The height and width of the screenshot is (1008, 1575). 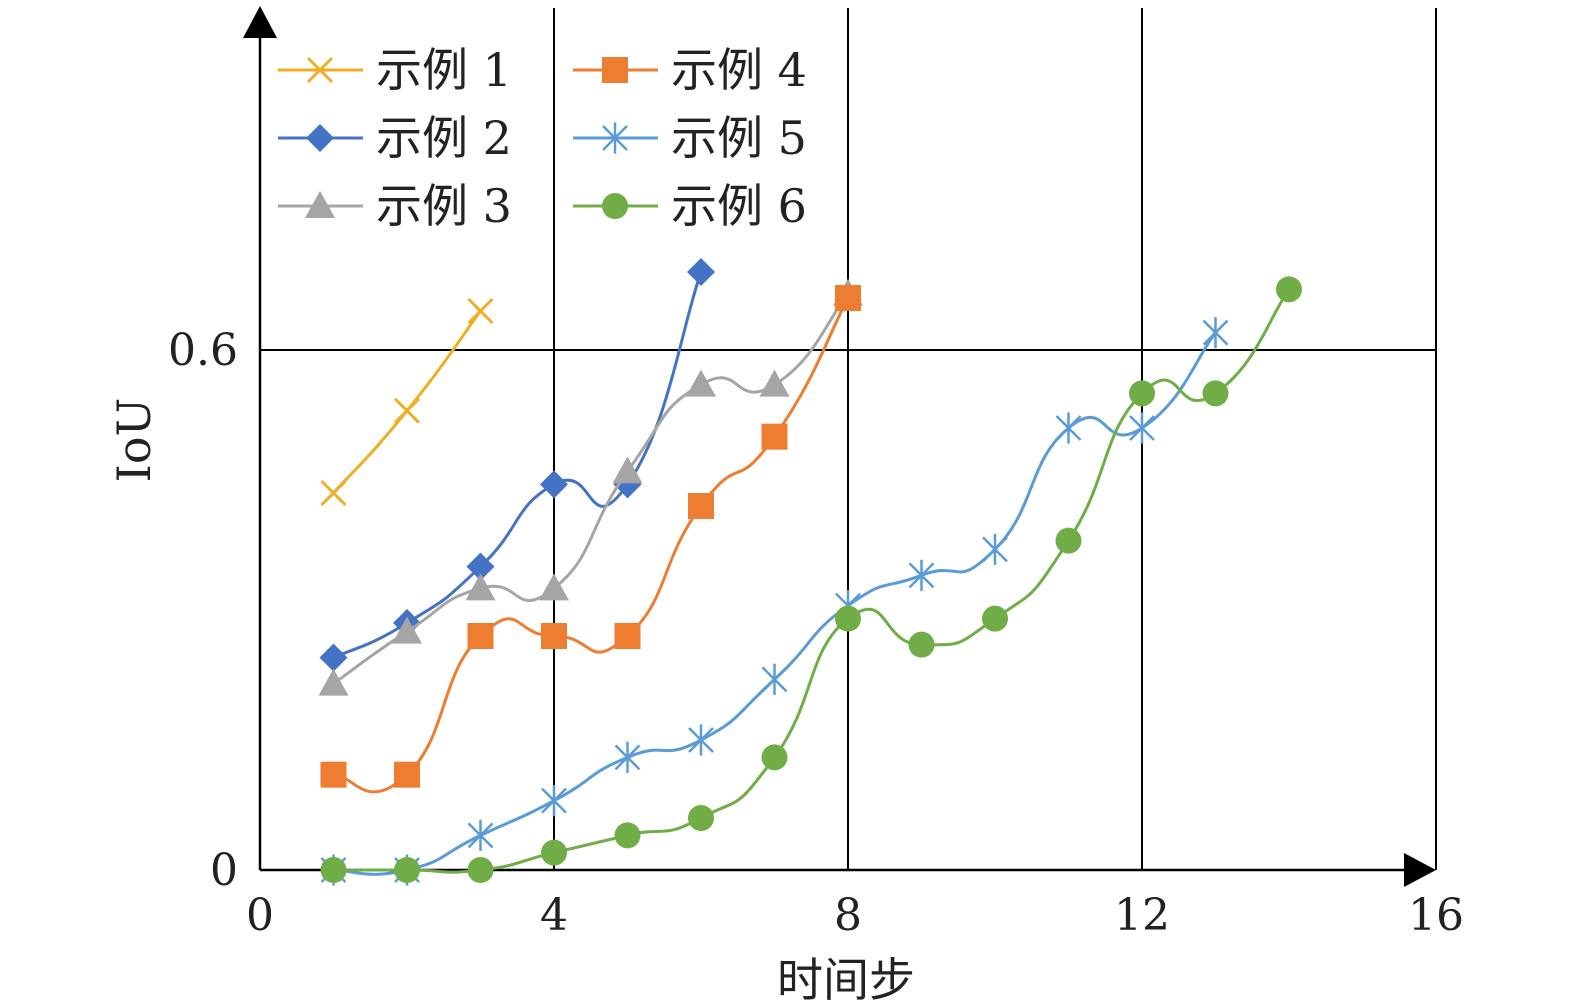 I want to click on legend-label: 示例 2, so click(x=444, y=138).